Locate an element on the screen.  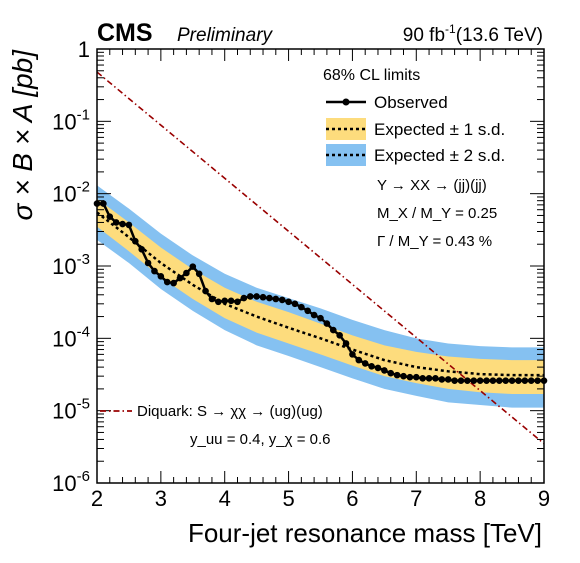
x-tick-label: 8 is located at coordinates (480, 498).